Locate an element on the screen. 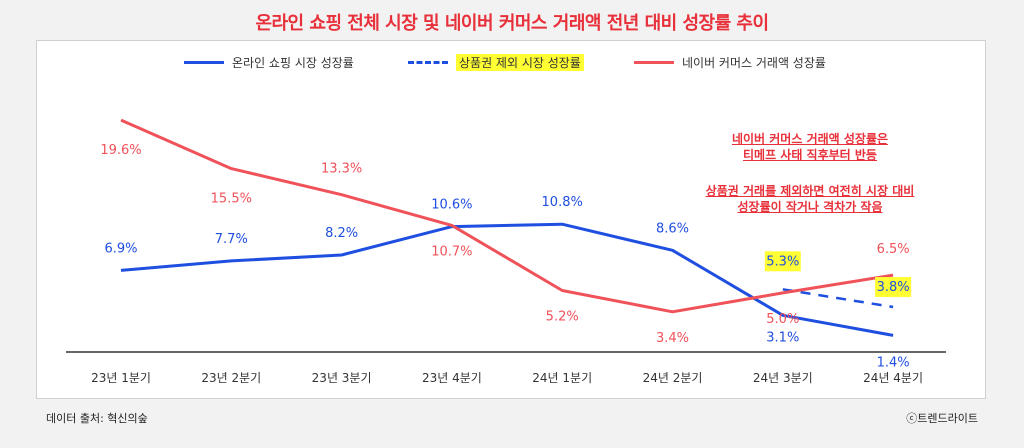  x-tick-label: 24년 3분기 is located at coordinates (783, 378).